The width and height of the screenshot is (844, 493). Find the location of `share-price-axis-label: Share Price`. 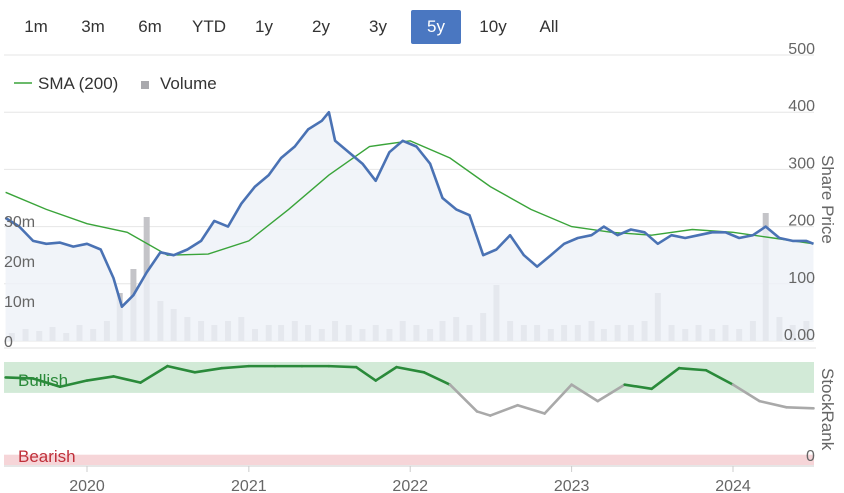

share-price-axis-label: Share Price is located at coordinates (827, 199).